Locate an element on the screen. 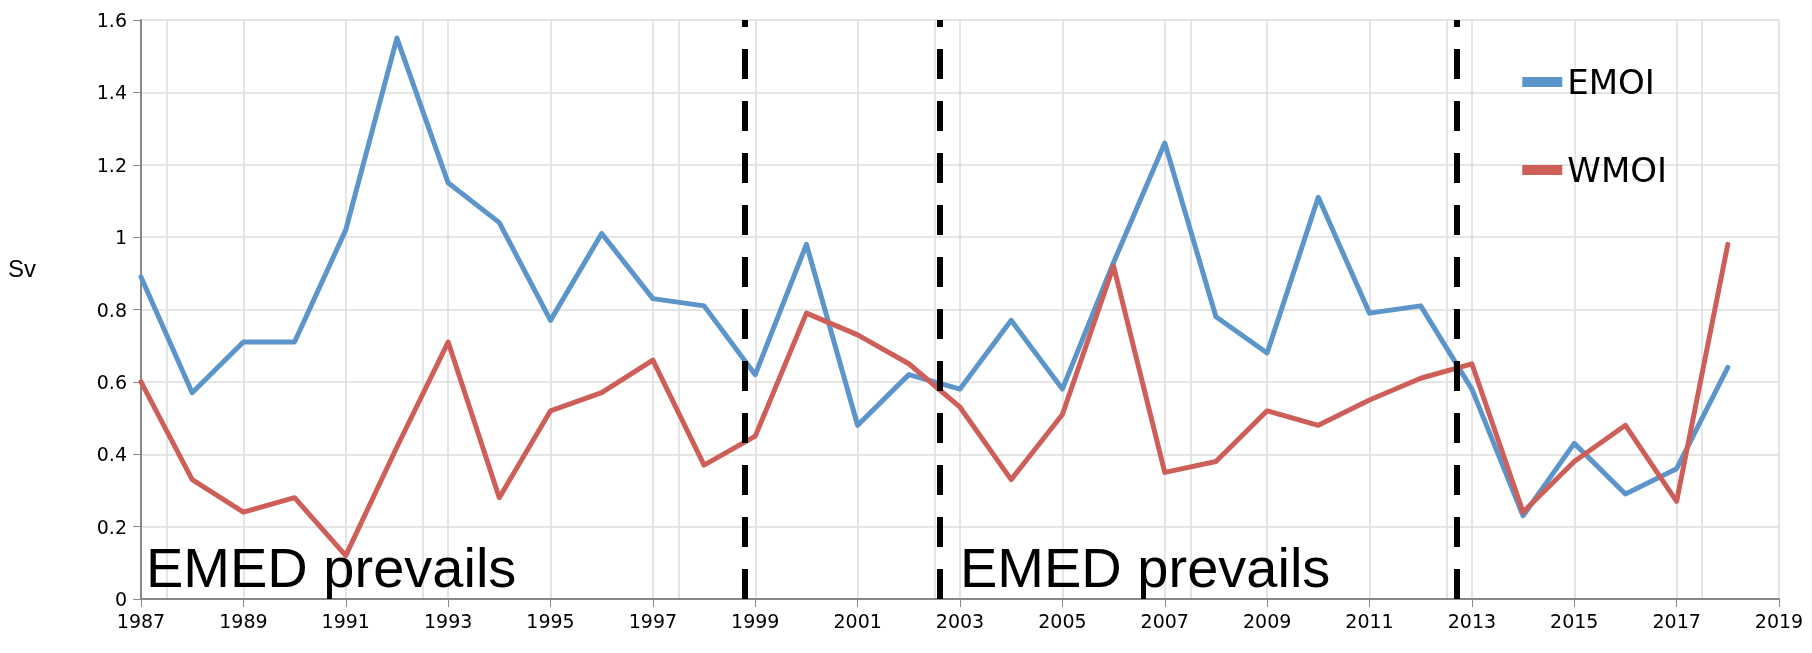  x-tick-label: 1987 is located at coordinates (141, 620).